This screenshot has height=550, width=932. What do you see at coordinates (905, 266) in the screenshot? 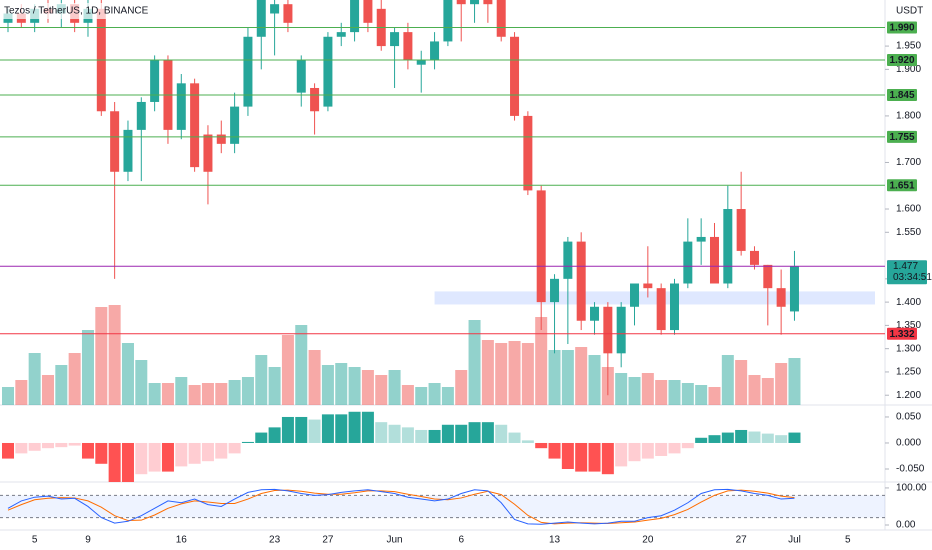
I see `last-price-label: 1.477` at bounding box center [905, 266].